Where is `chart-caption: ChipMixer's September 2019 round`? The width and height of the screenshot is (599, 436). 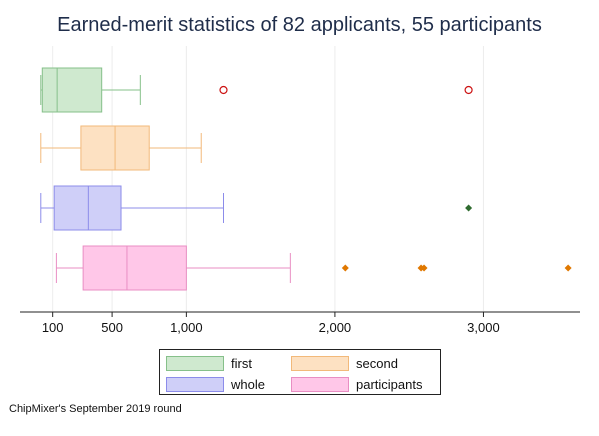 chart-caption: ChipMixer's September 2019 round is located at coordinates (95, 409).